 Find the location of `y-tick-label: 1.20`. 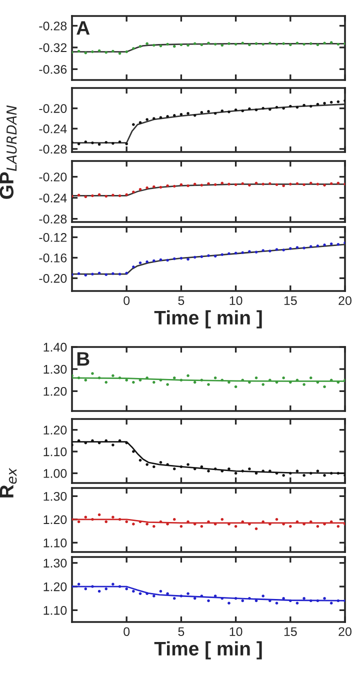

y-tick-label: 1.20 is located at coordinates (55, 587).